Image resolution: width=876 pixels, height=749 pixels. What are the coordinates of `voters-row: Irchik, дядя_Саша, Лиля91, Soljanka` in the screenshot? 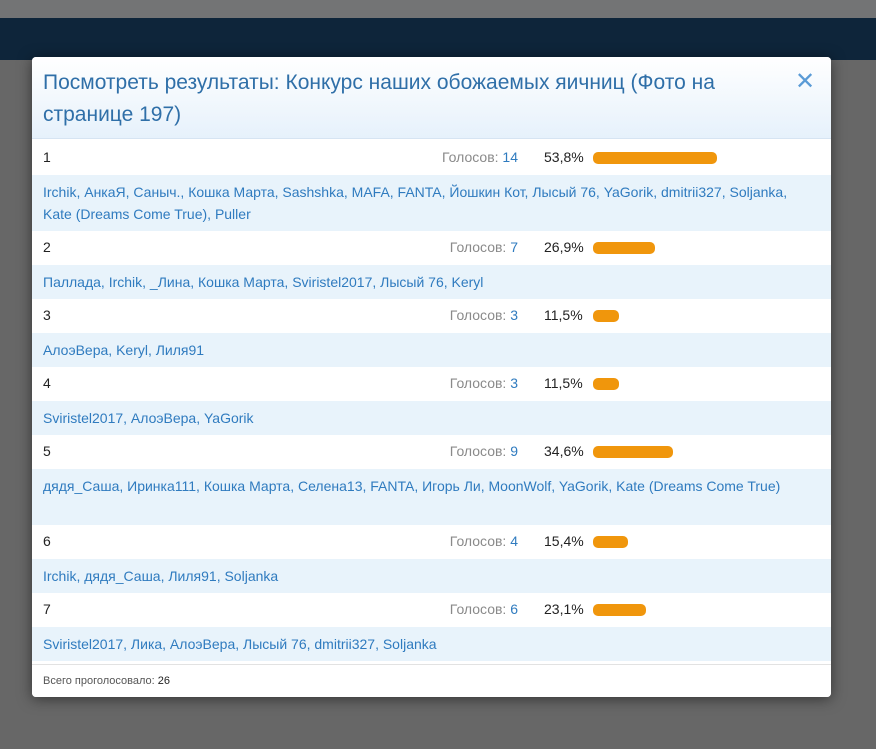 It's located at (431, 576).